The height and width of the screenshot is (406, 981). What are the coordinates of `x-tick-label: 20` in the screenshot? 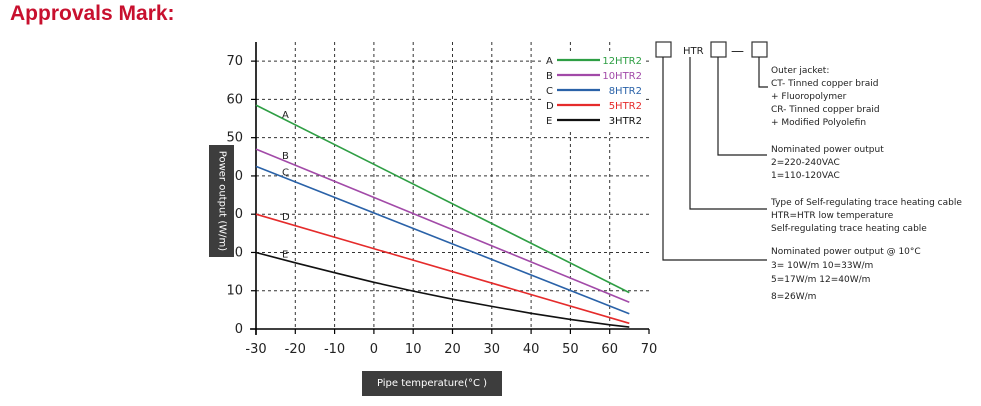 It's located at (452, 349).